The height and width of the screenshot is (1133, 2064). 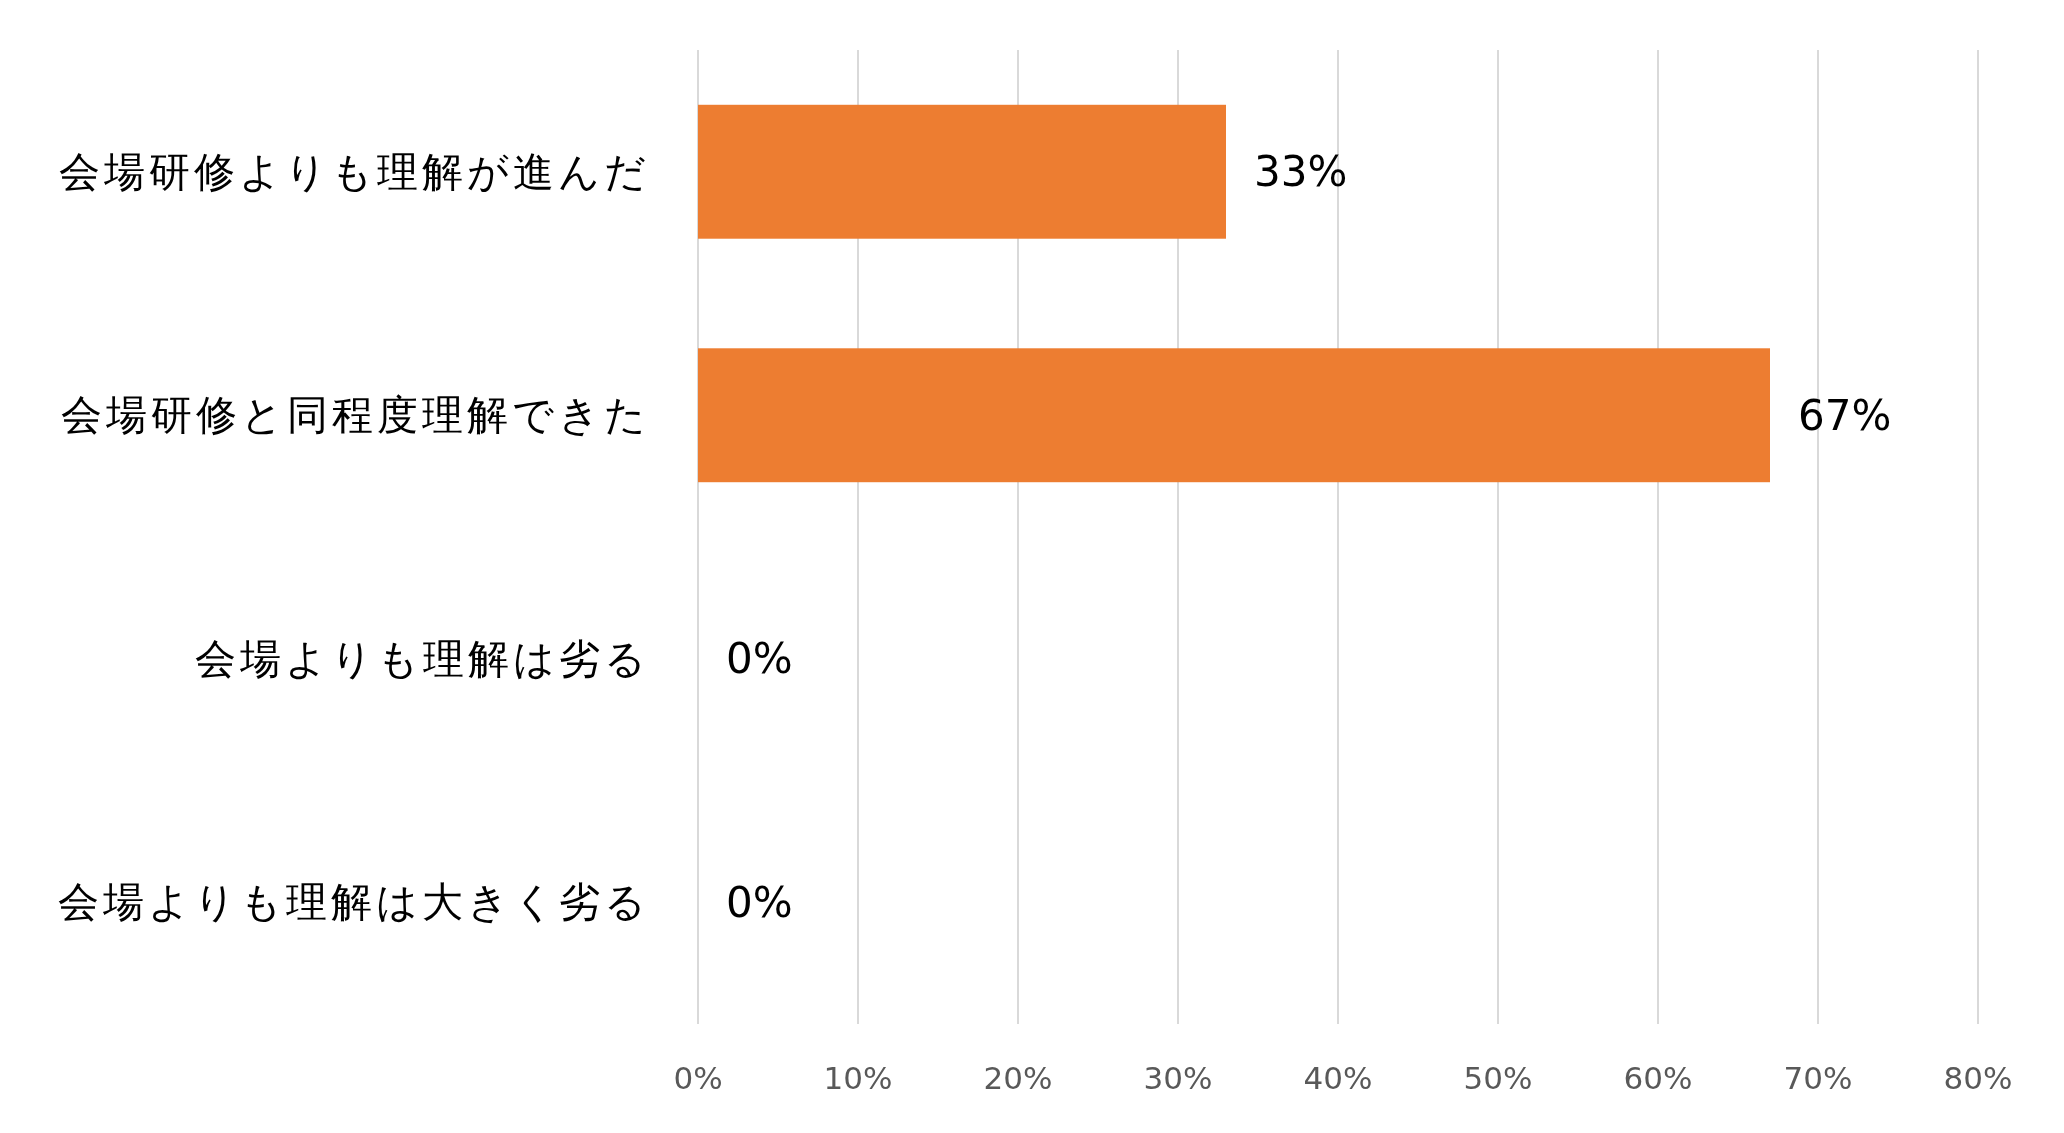 I want to click on x-tick-label: 0%, so click(x=698, y=1078).